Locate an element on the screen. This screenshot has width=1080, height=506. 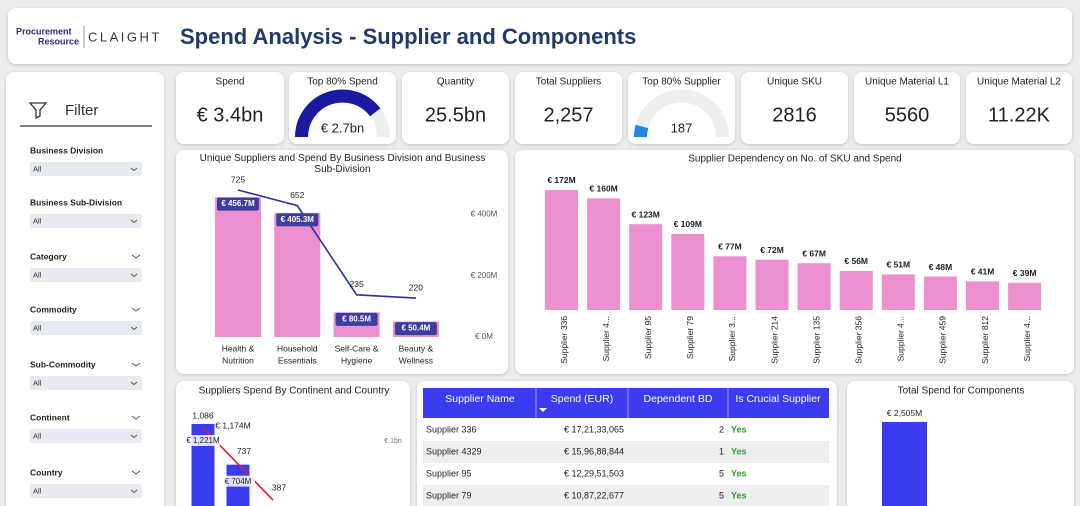
y-tick-label: € 400M is located at coordinates (484, 214).